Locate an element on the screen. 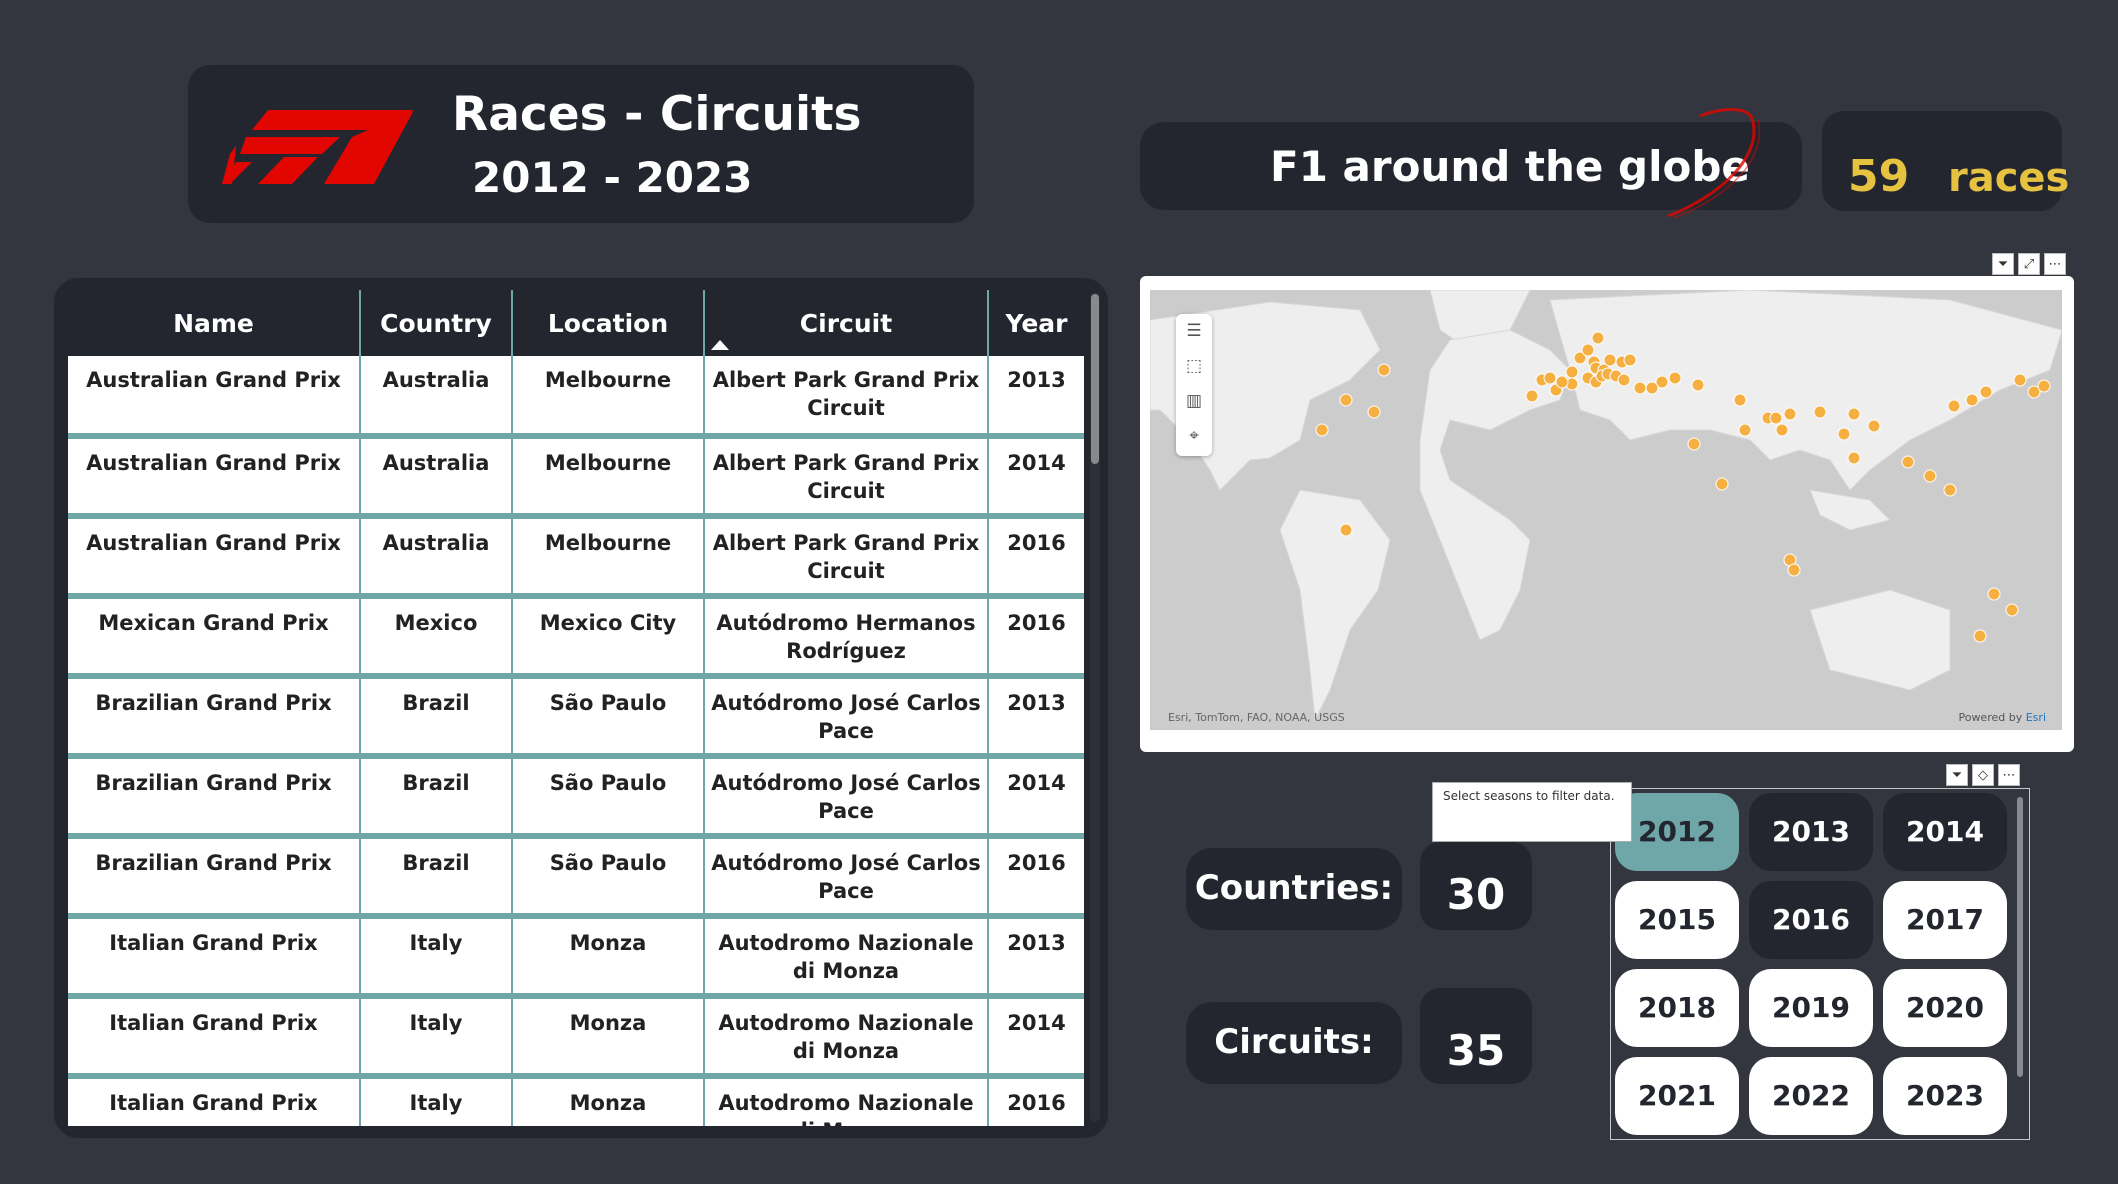 The image size is (2118, 1184). page-title: Races - Circuits is located at coordinates (657, 114).